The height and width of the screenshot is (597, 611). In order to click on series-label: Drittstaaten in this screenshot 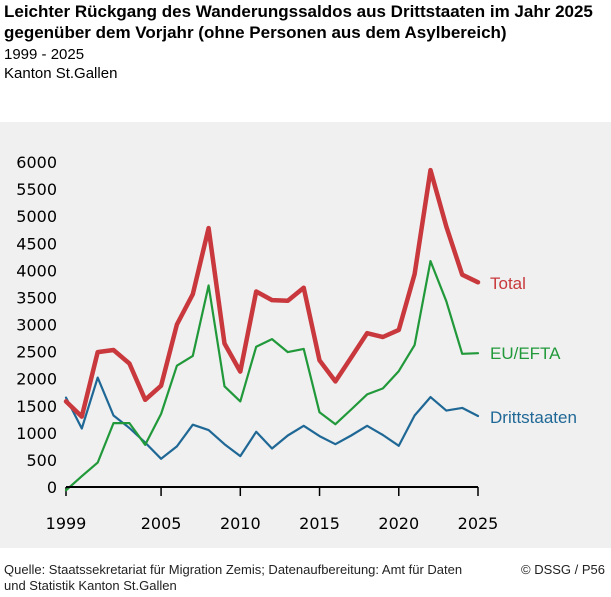, I will do `click(533, 417)`.